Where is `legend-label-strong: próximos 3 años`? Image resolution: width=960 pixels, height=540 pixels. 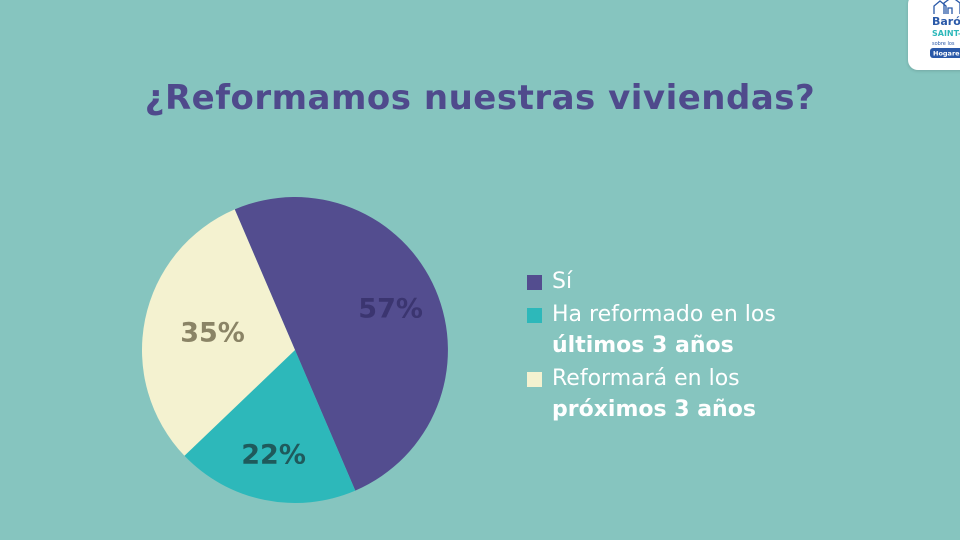
legend-label-strong: próximos 3 años is located at coordinates (654, 409).